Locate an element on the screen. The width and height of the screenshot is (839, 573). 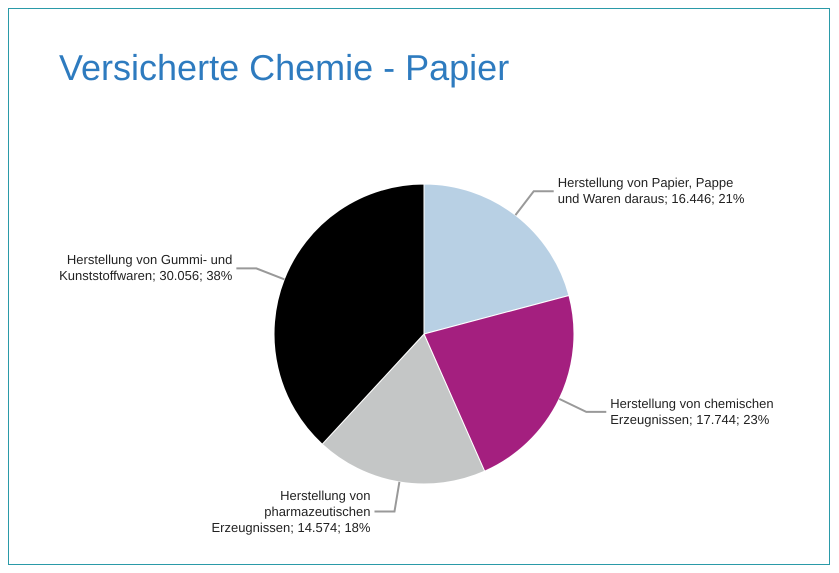
slice-label: Herstellung von pharmazeutischen Erzeugnissen; 14.574; 18% is located at coordinates (290, 512).